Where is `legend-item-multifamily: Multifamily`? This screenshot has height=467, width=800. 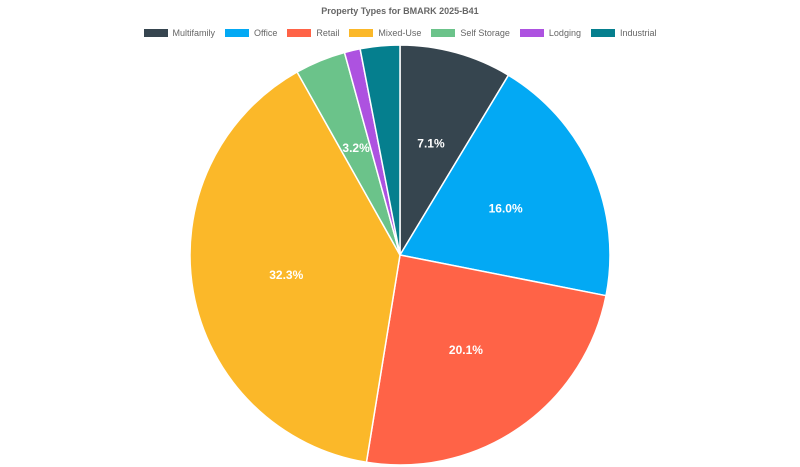
legend-item-multifamily: Multifamily is located at coordinates (179, 33).